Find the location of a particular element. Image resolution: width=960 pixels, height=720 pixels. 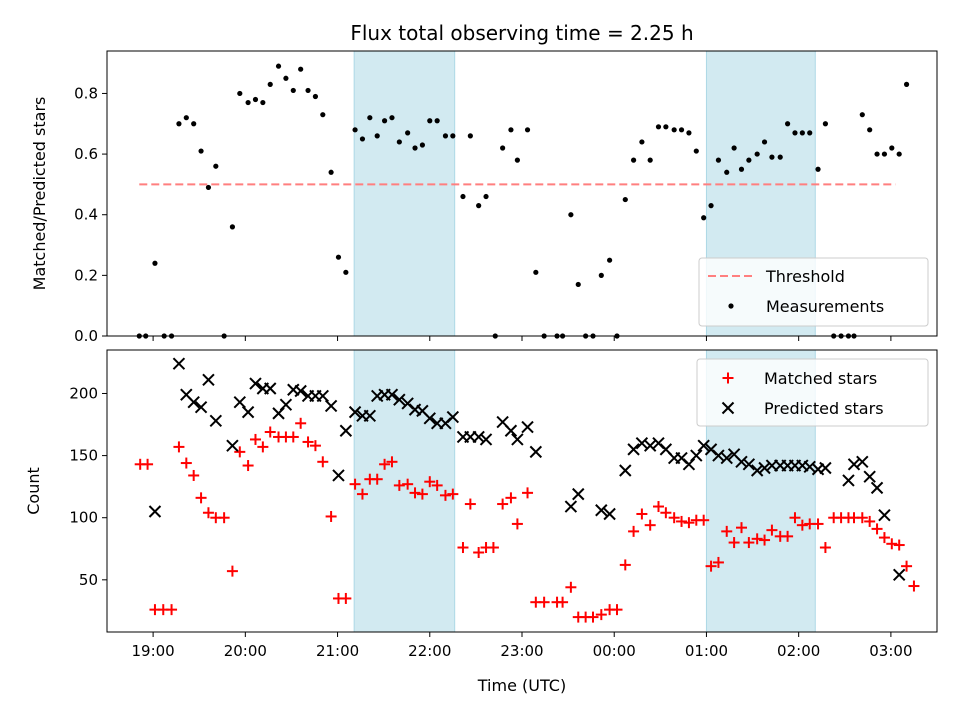

y-tick-label: 0.4 is located at coordinates (86, 215).